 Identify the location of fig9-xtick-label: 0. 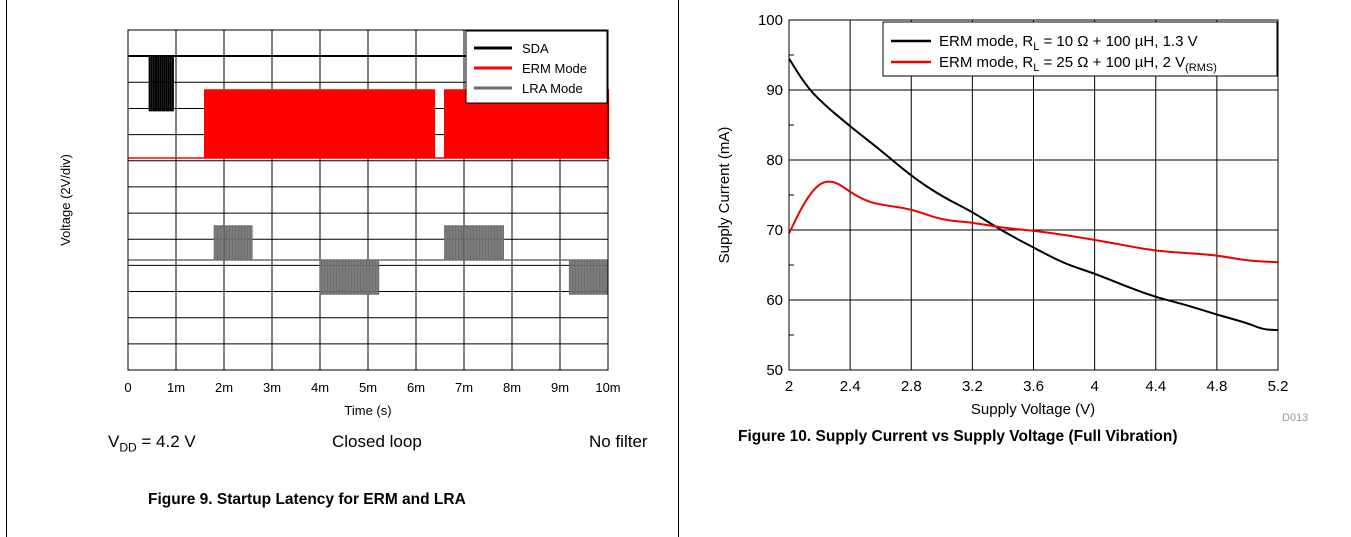
(127, 387).